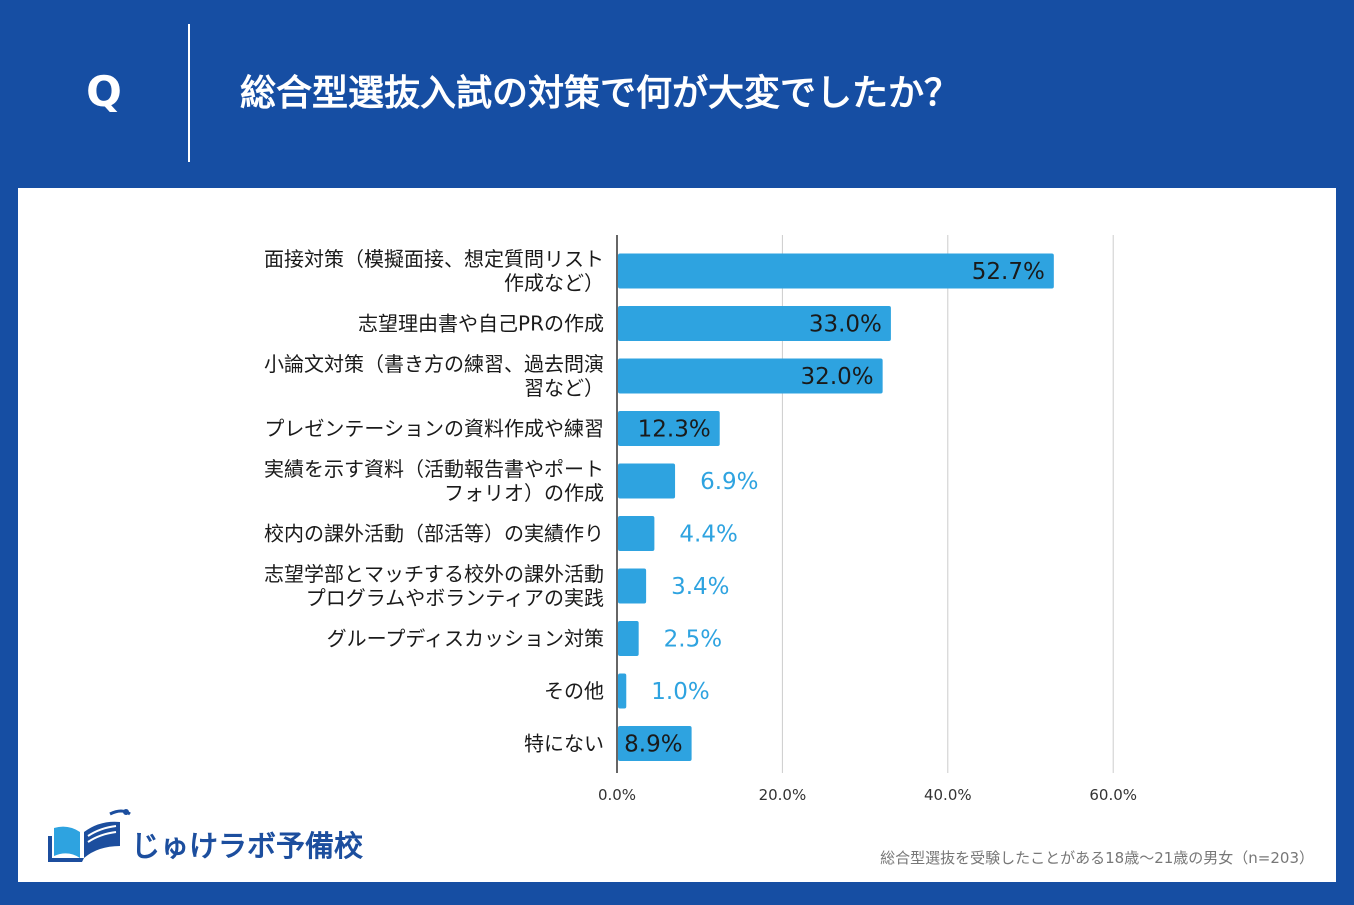 The height and width of the screenshot is (905, 1354). I want to click on value-label: 3.4%, so click(700, 587).